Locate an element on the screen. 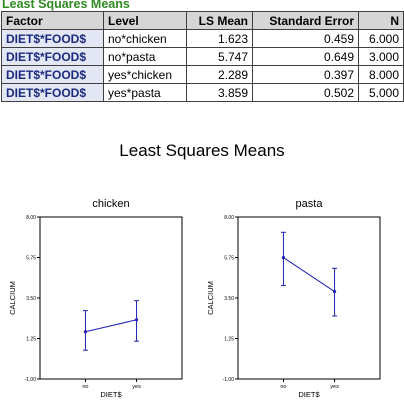  cell-n: 6.000 is located at coordinates (381, 38).